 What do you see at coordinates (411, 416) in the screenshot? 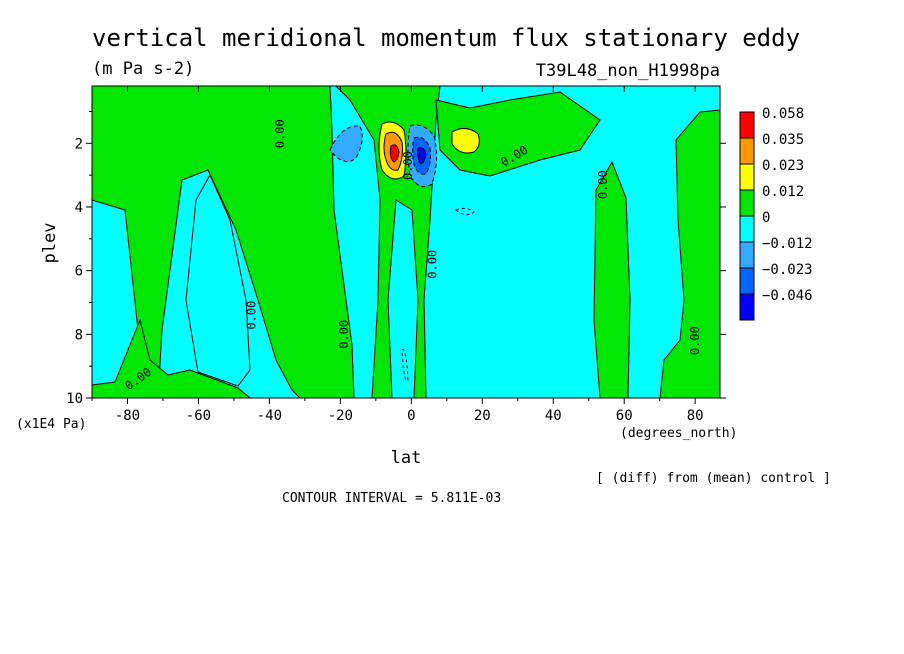
I see `x-tick-label: 0` at bounding box center [411, 416].